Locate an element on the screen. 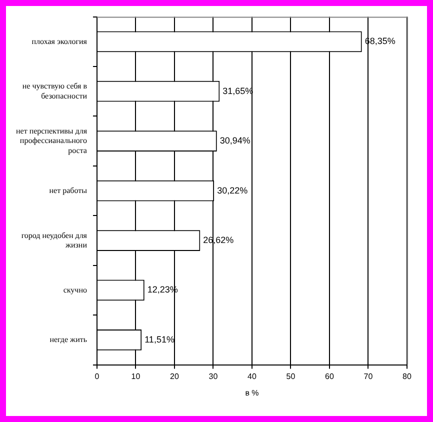 This screenshot has height=422, width=433. data-label: 11,51% is located at coordinates (159, 339).